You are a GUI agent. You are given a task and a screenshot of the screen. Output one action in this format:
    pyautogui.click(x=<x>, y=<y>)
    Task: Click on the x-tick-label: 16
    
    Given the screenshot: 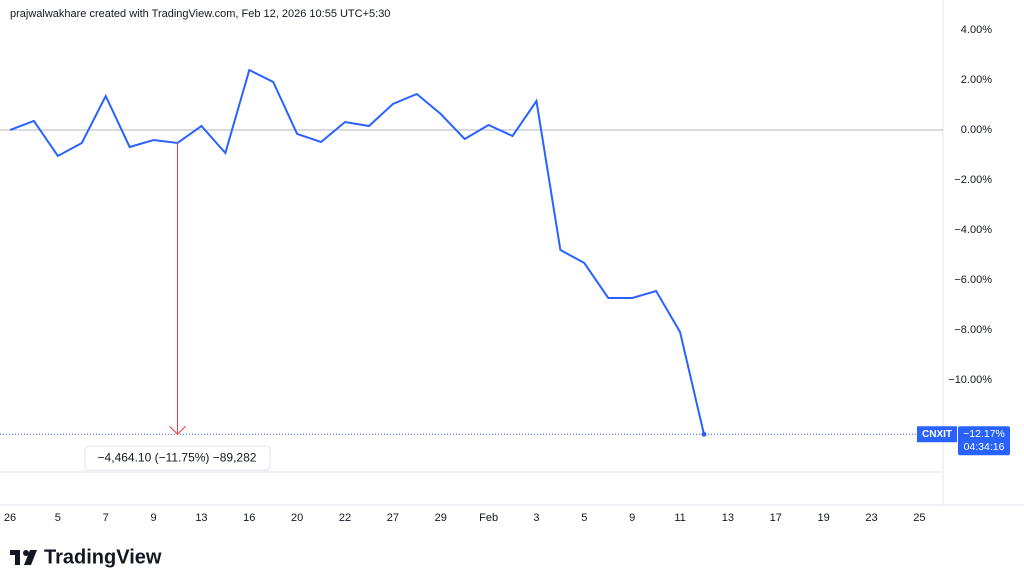 What is the action you would take?
    pyautogui.click(x=249, y=518)
    